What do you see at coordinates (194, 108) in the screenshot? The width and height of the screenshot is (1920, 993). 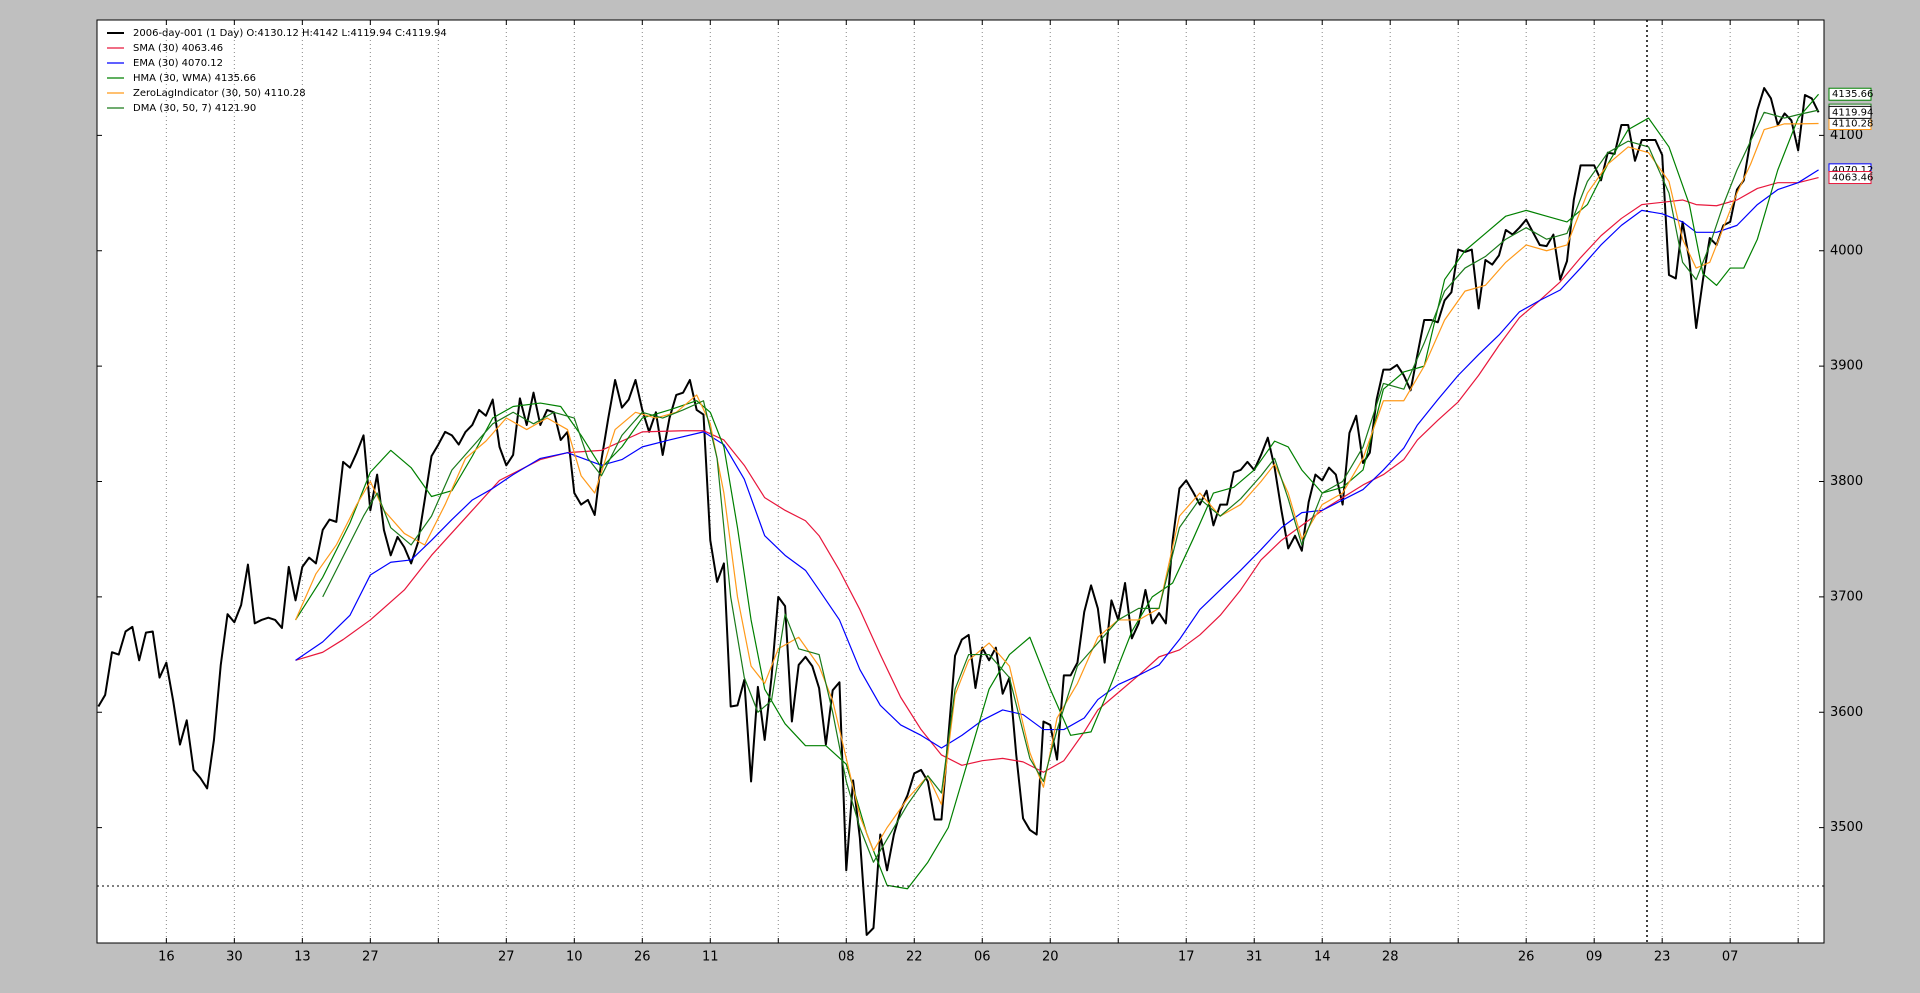 I see `legend-label: DMA (30, 50, 7) 4121.90` at bounding box center [194, 108].